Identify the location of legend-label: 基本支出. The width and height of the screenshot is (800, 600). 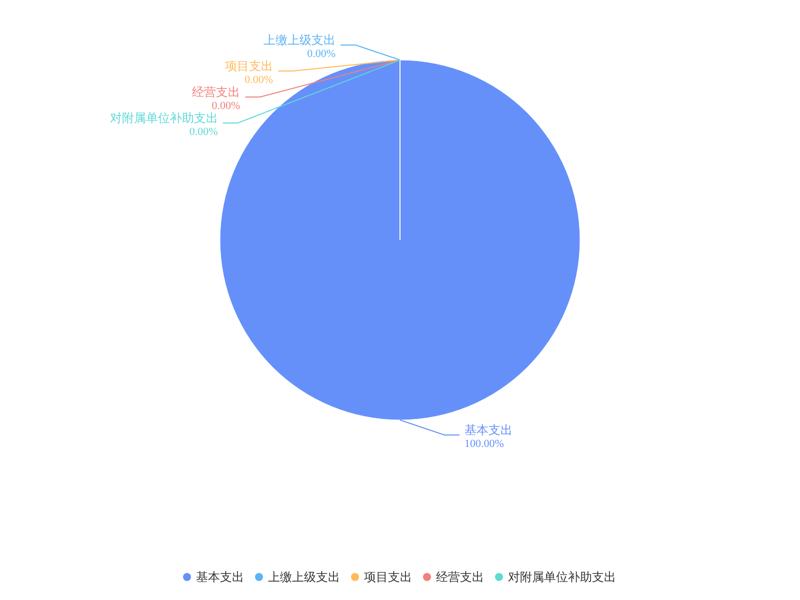
(220, 577).